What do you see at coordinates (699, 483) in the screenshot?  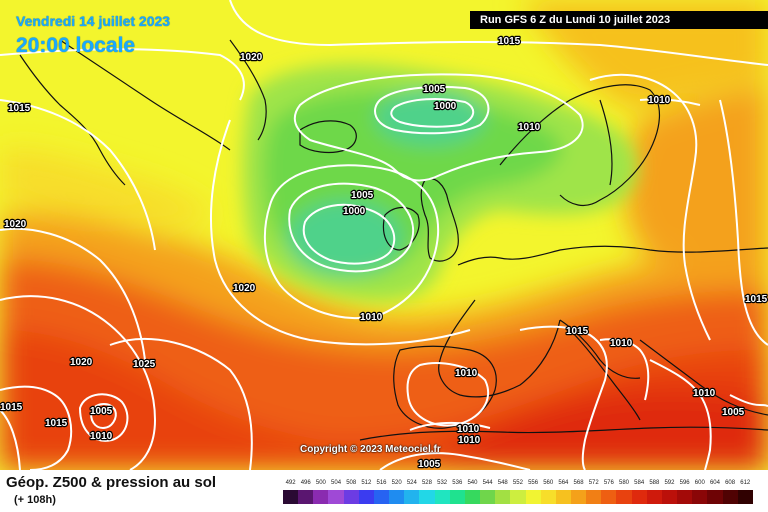 I see `scale-value-label: 600` at bounding box center [699, 483].